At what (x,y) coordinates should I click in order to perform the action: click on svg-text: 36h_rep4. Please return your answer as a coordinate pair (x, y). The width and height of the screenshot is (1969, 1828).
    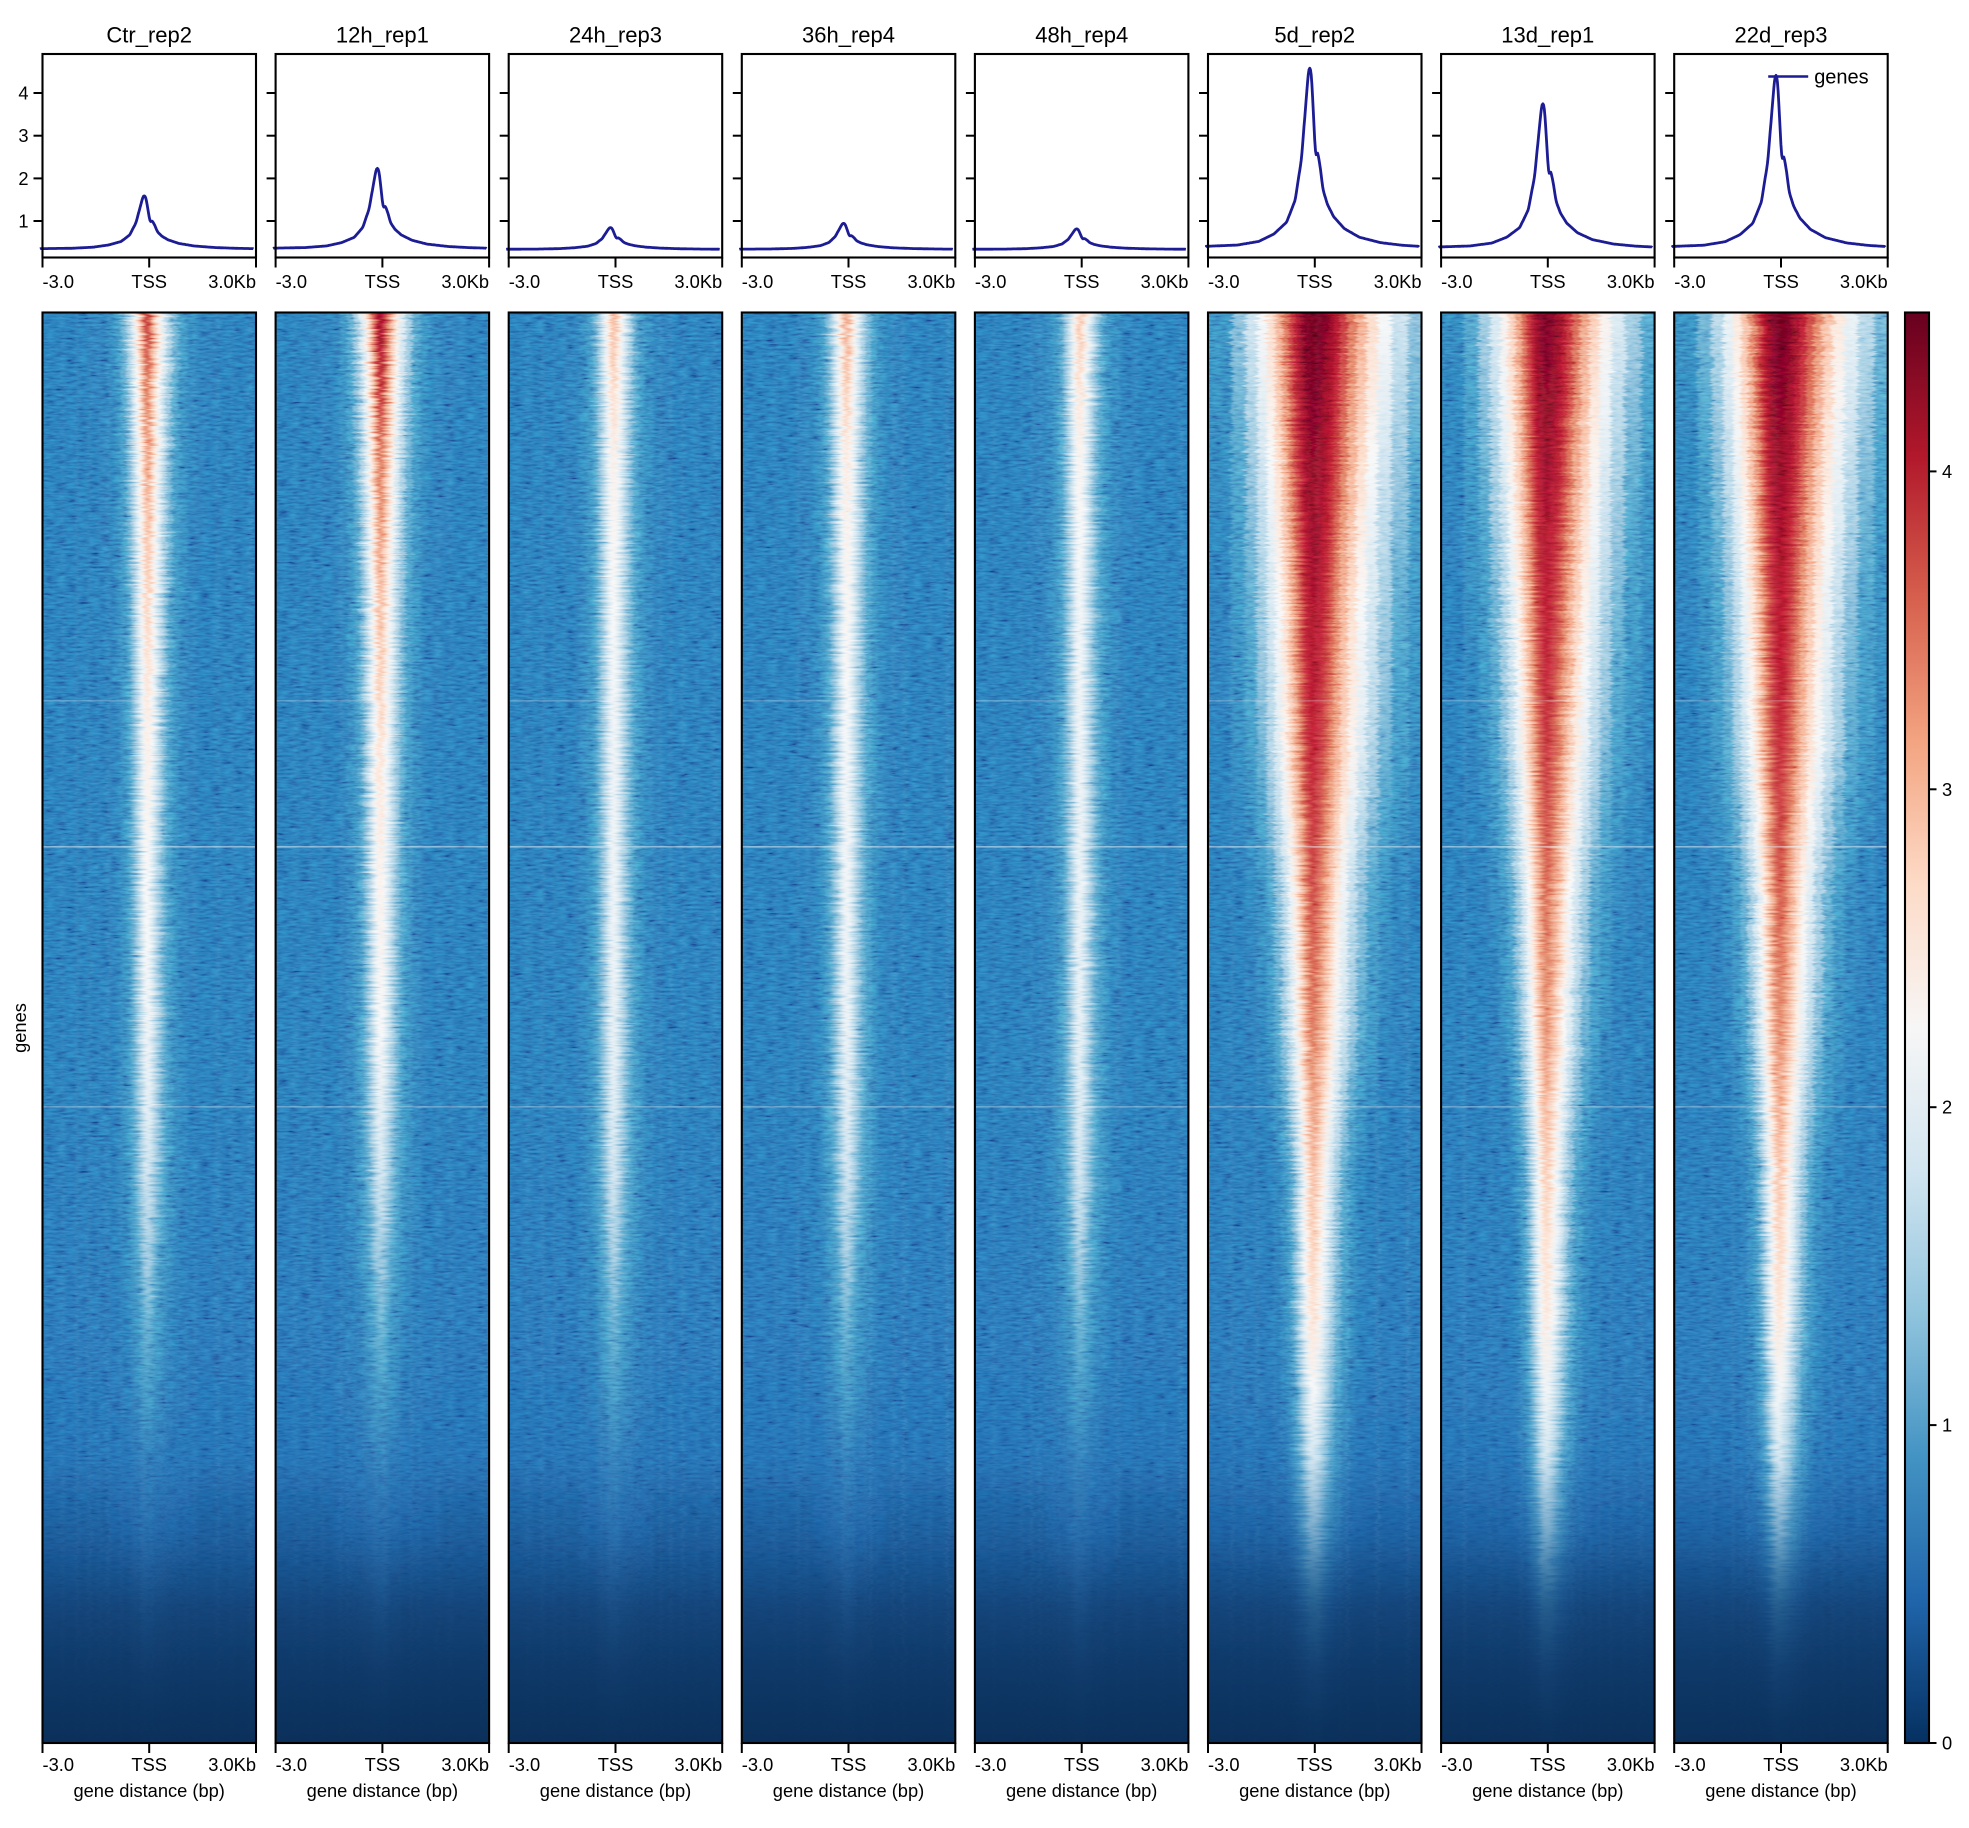
    Looking at the image, I should click on (848, 35).